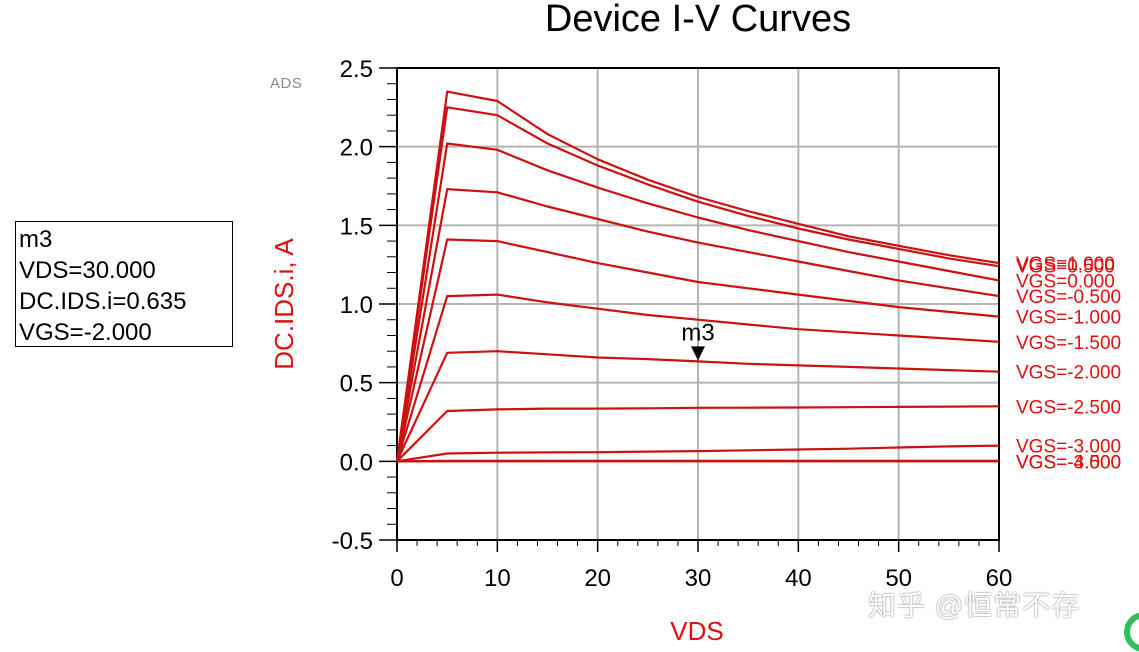 This screenshot has height=652, width=1139. I want to click on y-tick-label: 2.0, so click(356, 148).